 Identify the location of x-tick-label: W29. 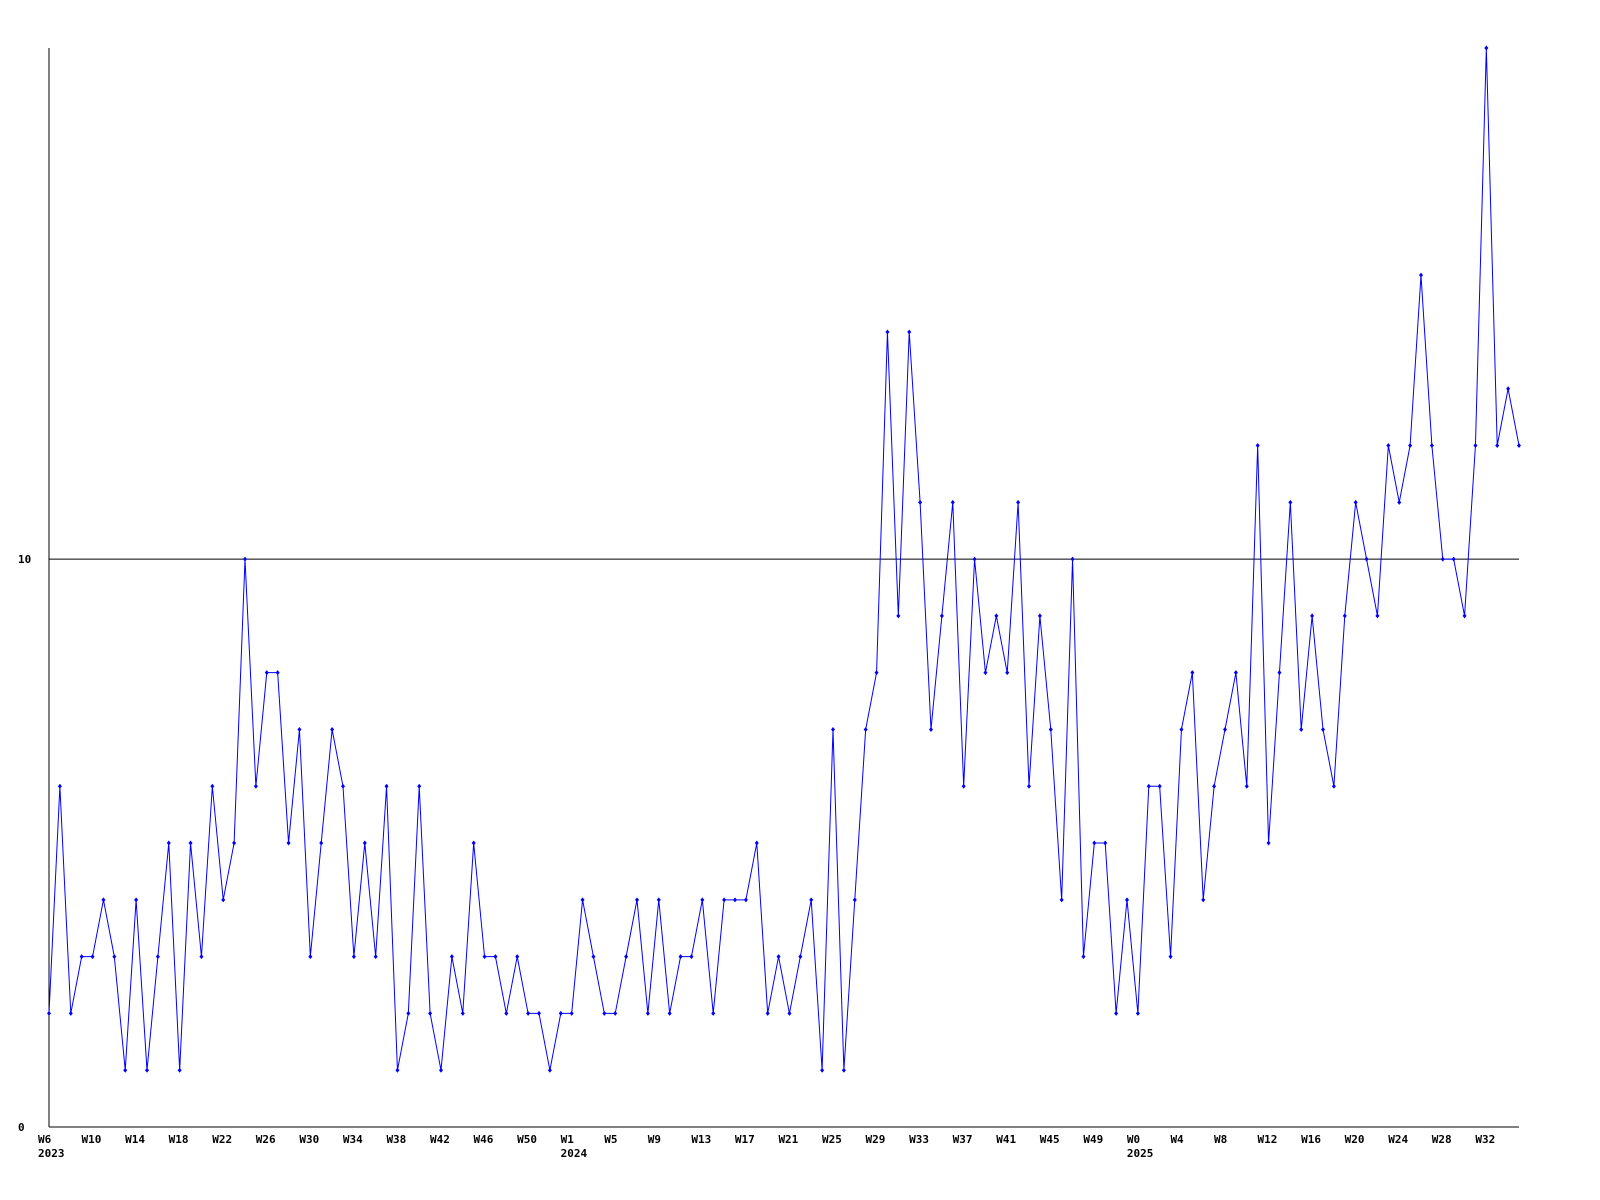
(876, 1139).